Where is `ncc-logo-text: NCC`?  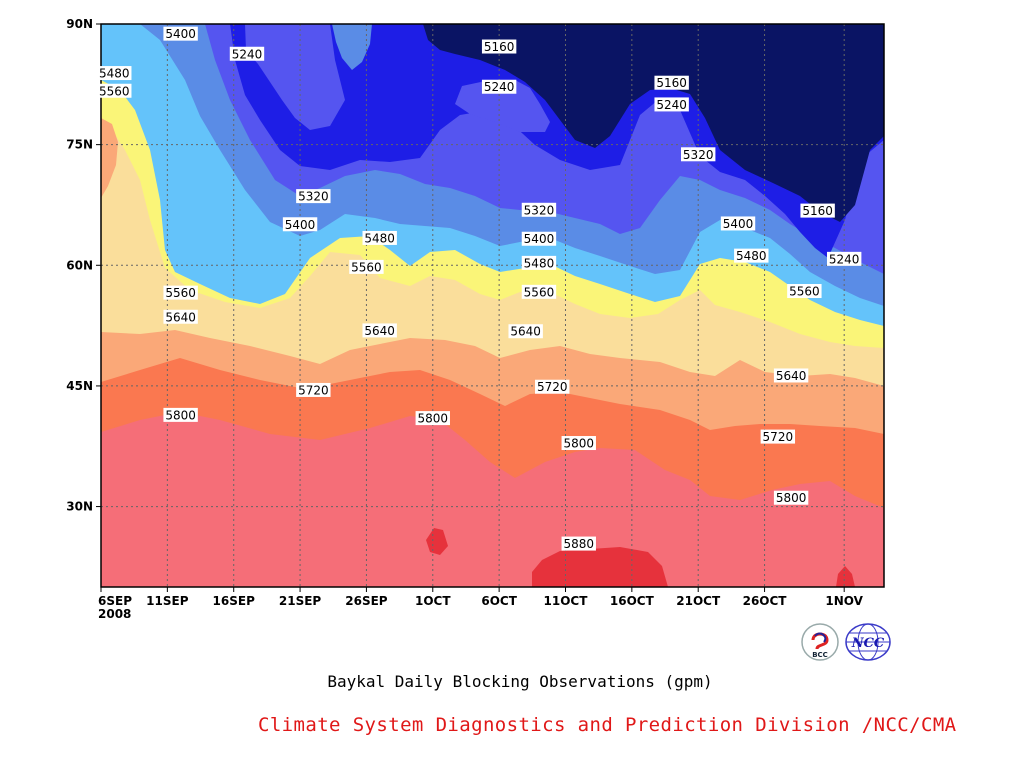 ncc-logo-text: NCC is located at coordinates (868, 643).